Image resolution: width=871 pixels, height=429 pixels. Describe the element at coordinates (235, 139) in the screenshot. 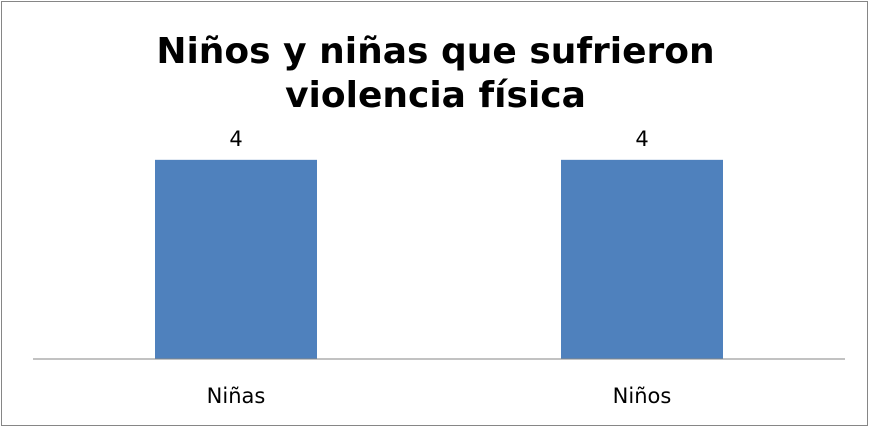

I see `data-label-0: 4` at that location.